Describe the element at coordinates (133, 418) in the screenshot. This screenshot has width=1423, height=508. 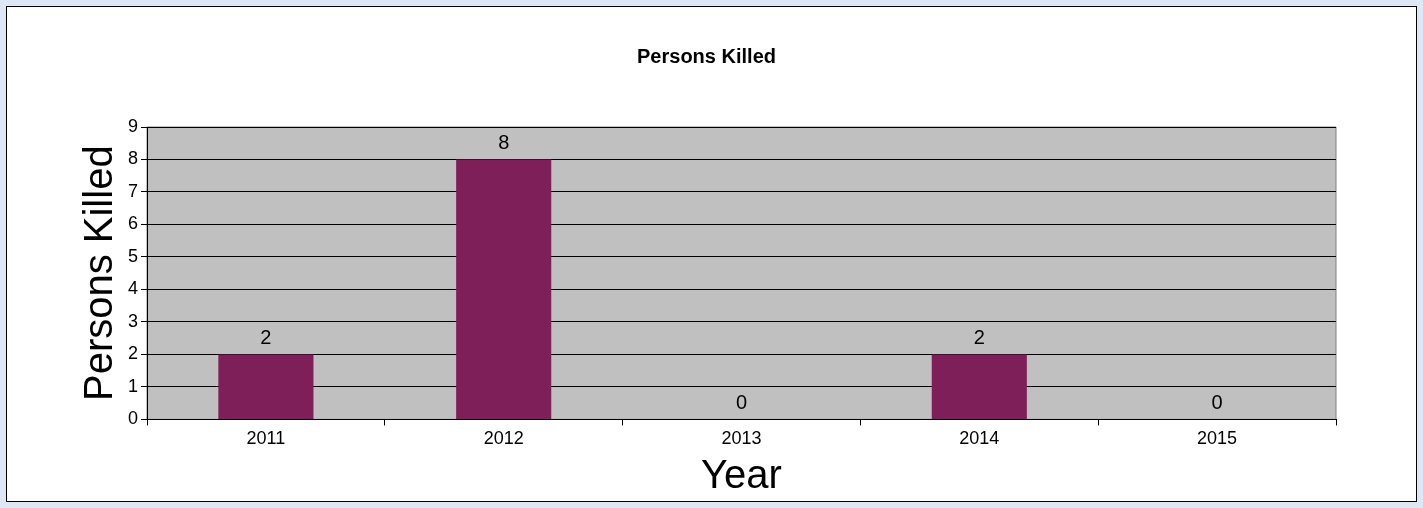
I see `y-tick-label: 0` at that location.